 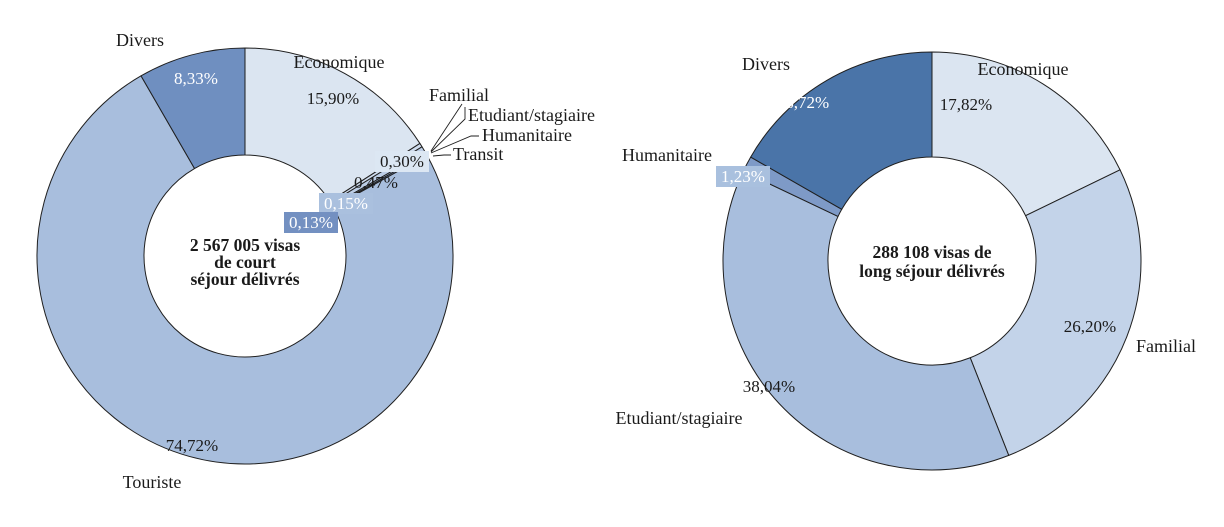 I want to click on slice-economique, so click(x=1026, y=134).